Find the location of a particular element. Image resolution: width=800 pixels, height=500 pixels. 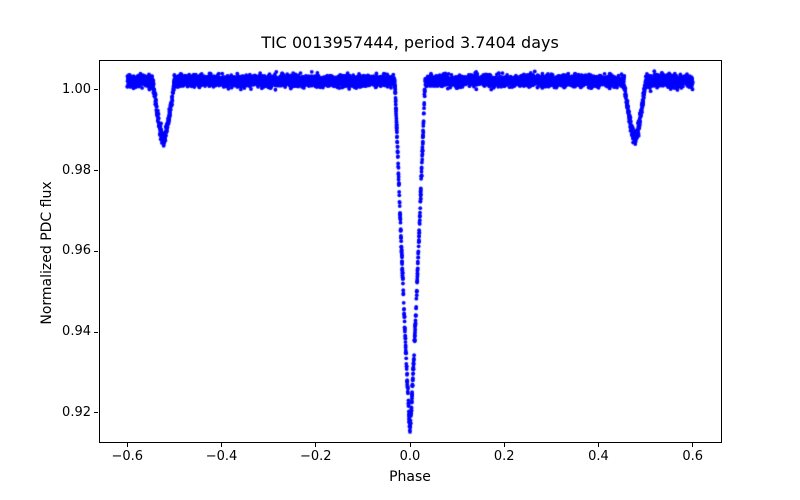

y-tick-label: 0.96 is located at coordinates (76, 251).